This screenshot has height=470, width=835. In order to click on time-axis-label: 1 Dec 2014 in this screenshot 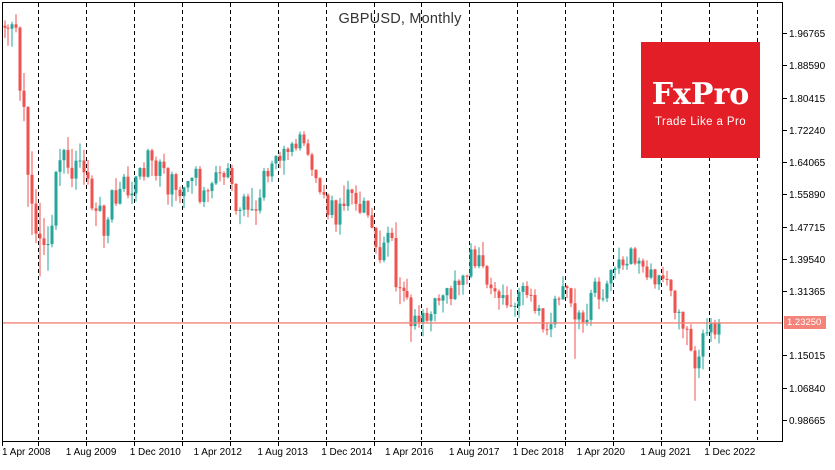, I will do `click(347, 452)`.